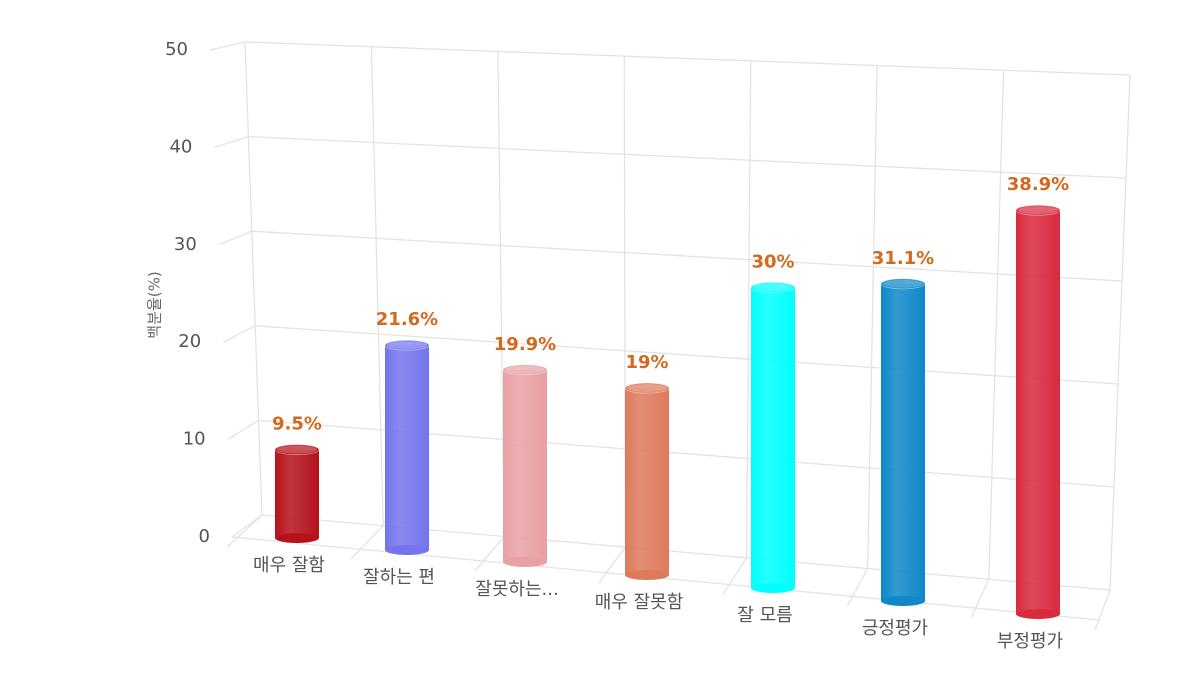 The image size is (1200, 700). What do you see at coordinates (399, 577) in the screenshot?
I see `x-tick-label: 잘하는 편` at bounding box center [399, 577].